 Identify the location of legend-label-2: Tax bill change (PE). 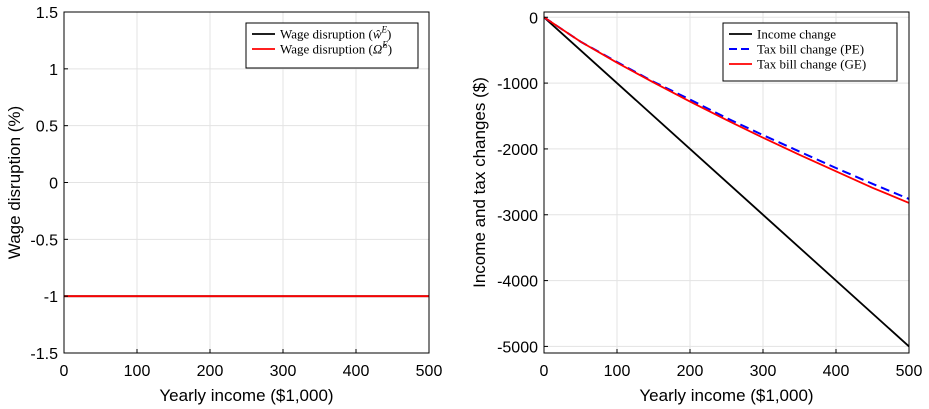
(810, 49).